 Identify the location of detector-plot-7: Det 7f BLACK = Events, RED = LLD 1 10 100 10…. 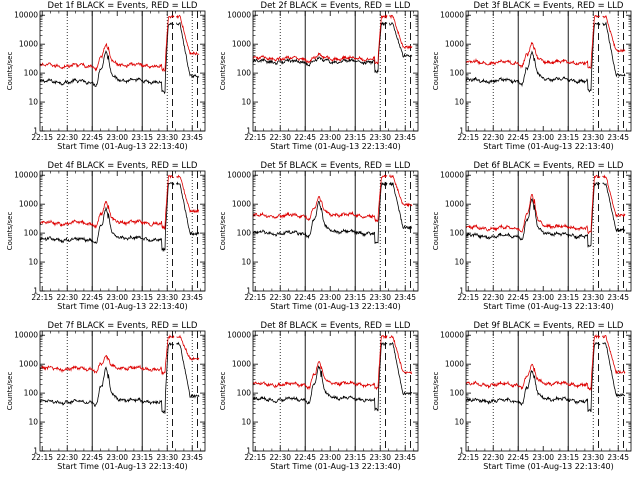
(106, 400).